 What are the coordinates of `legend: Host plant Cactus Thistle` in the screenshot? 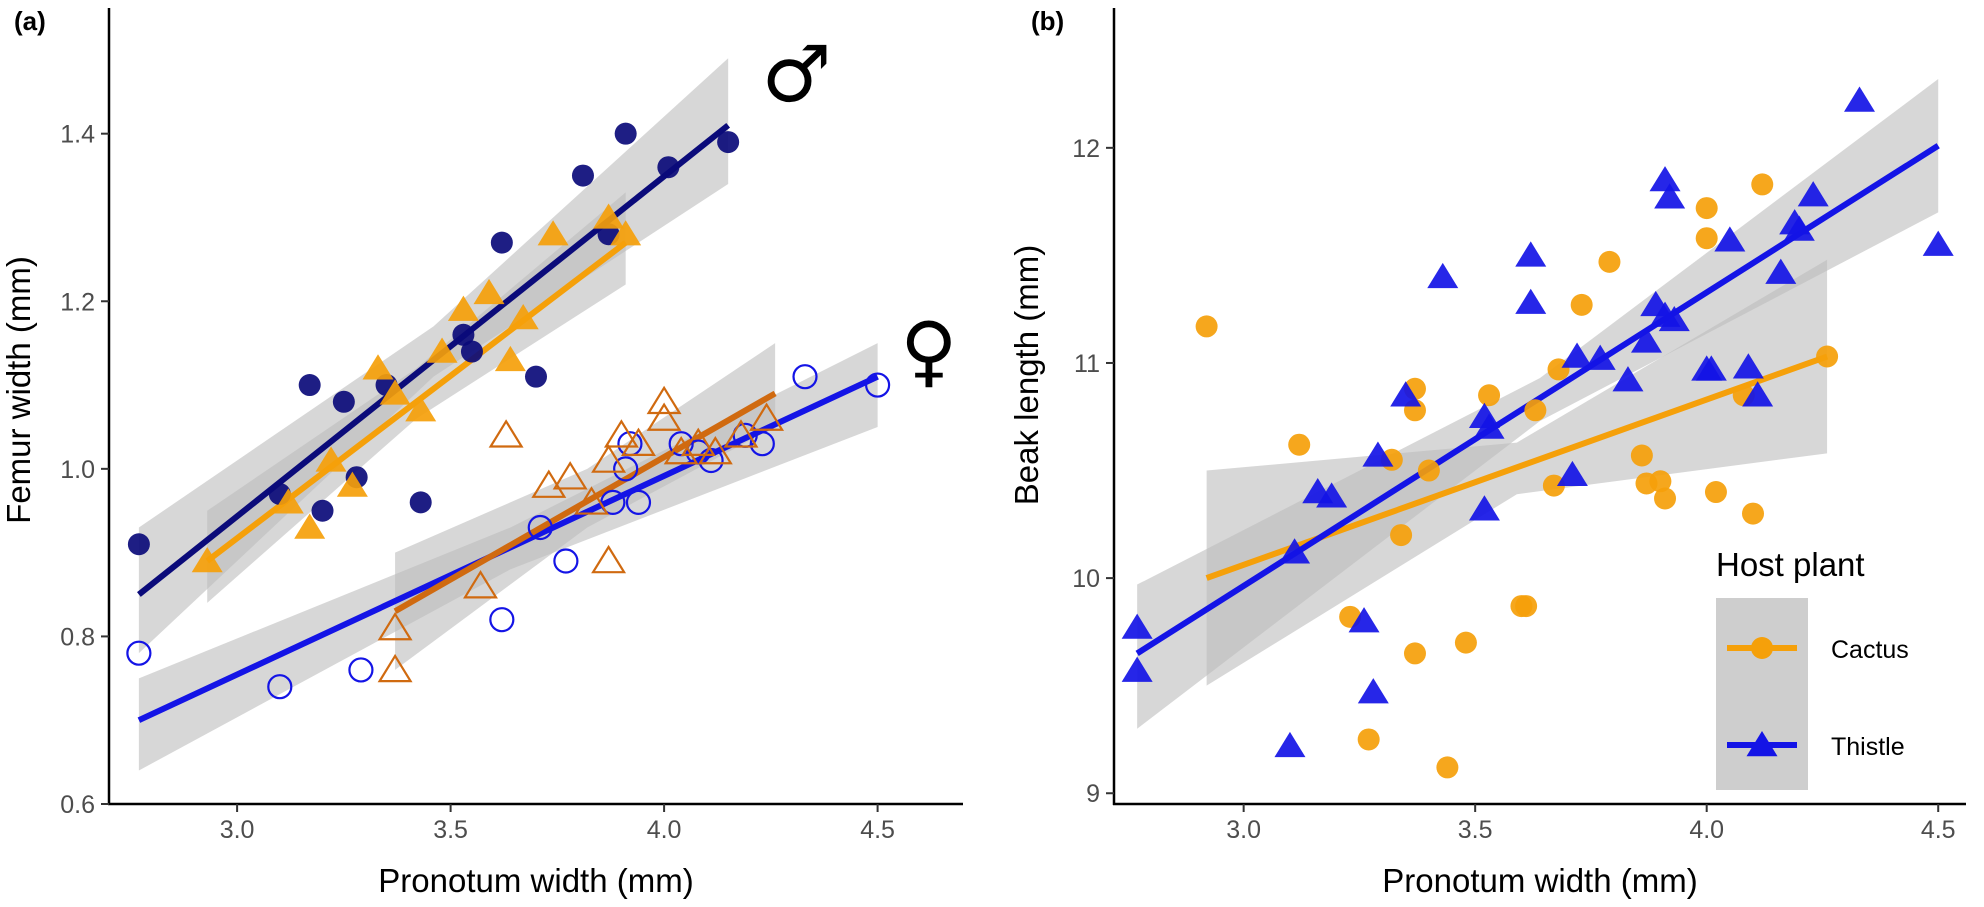 It's located at (1812, 668).